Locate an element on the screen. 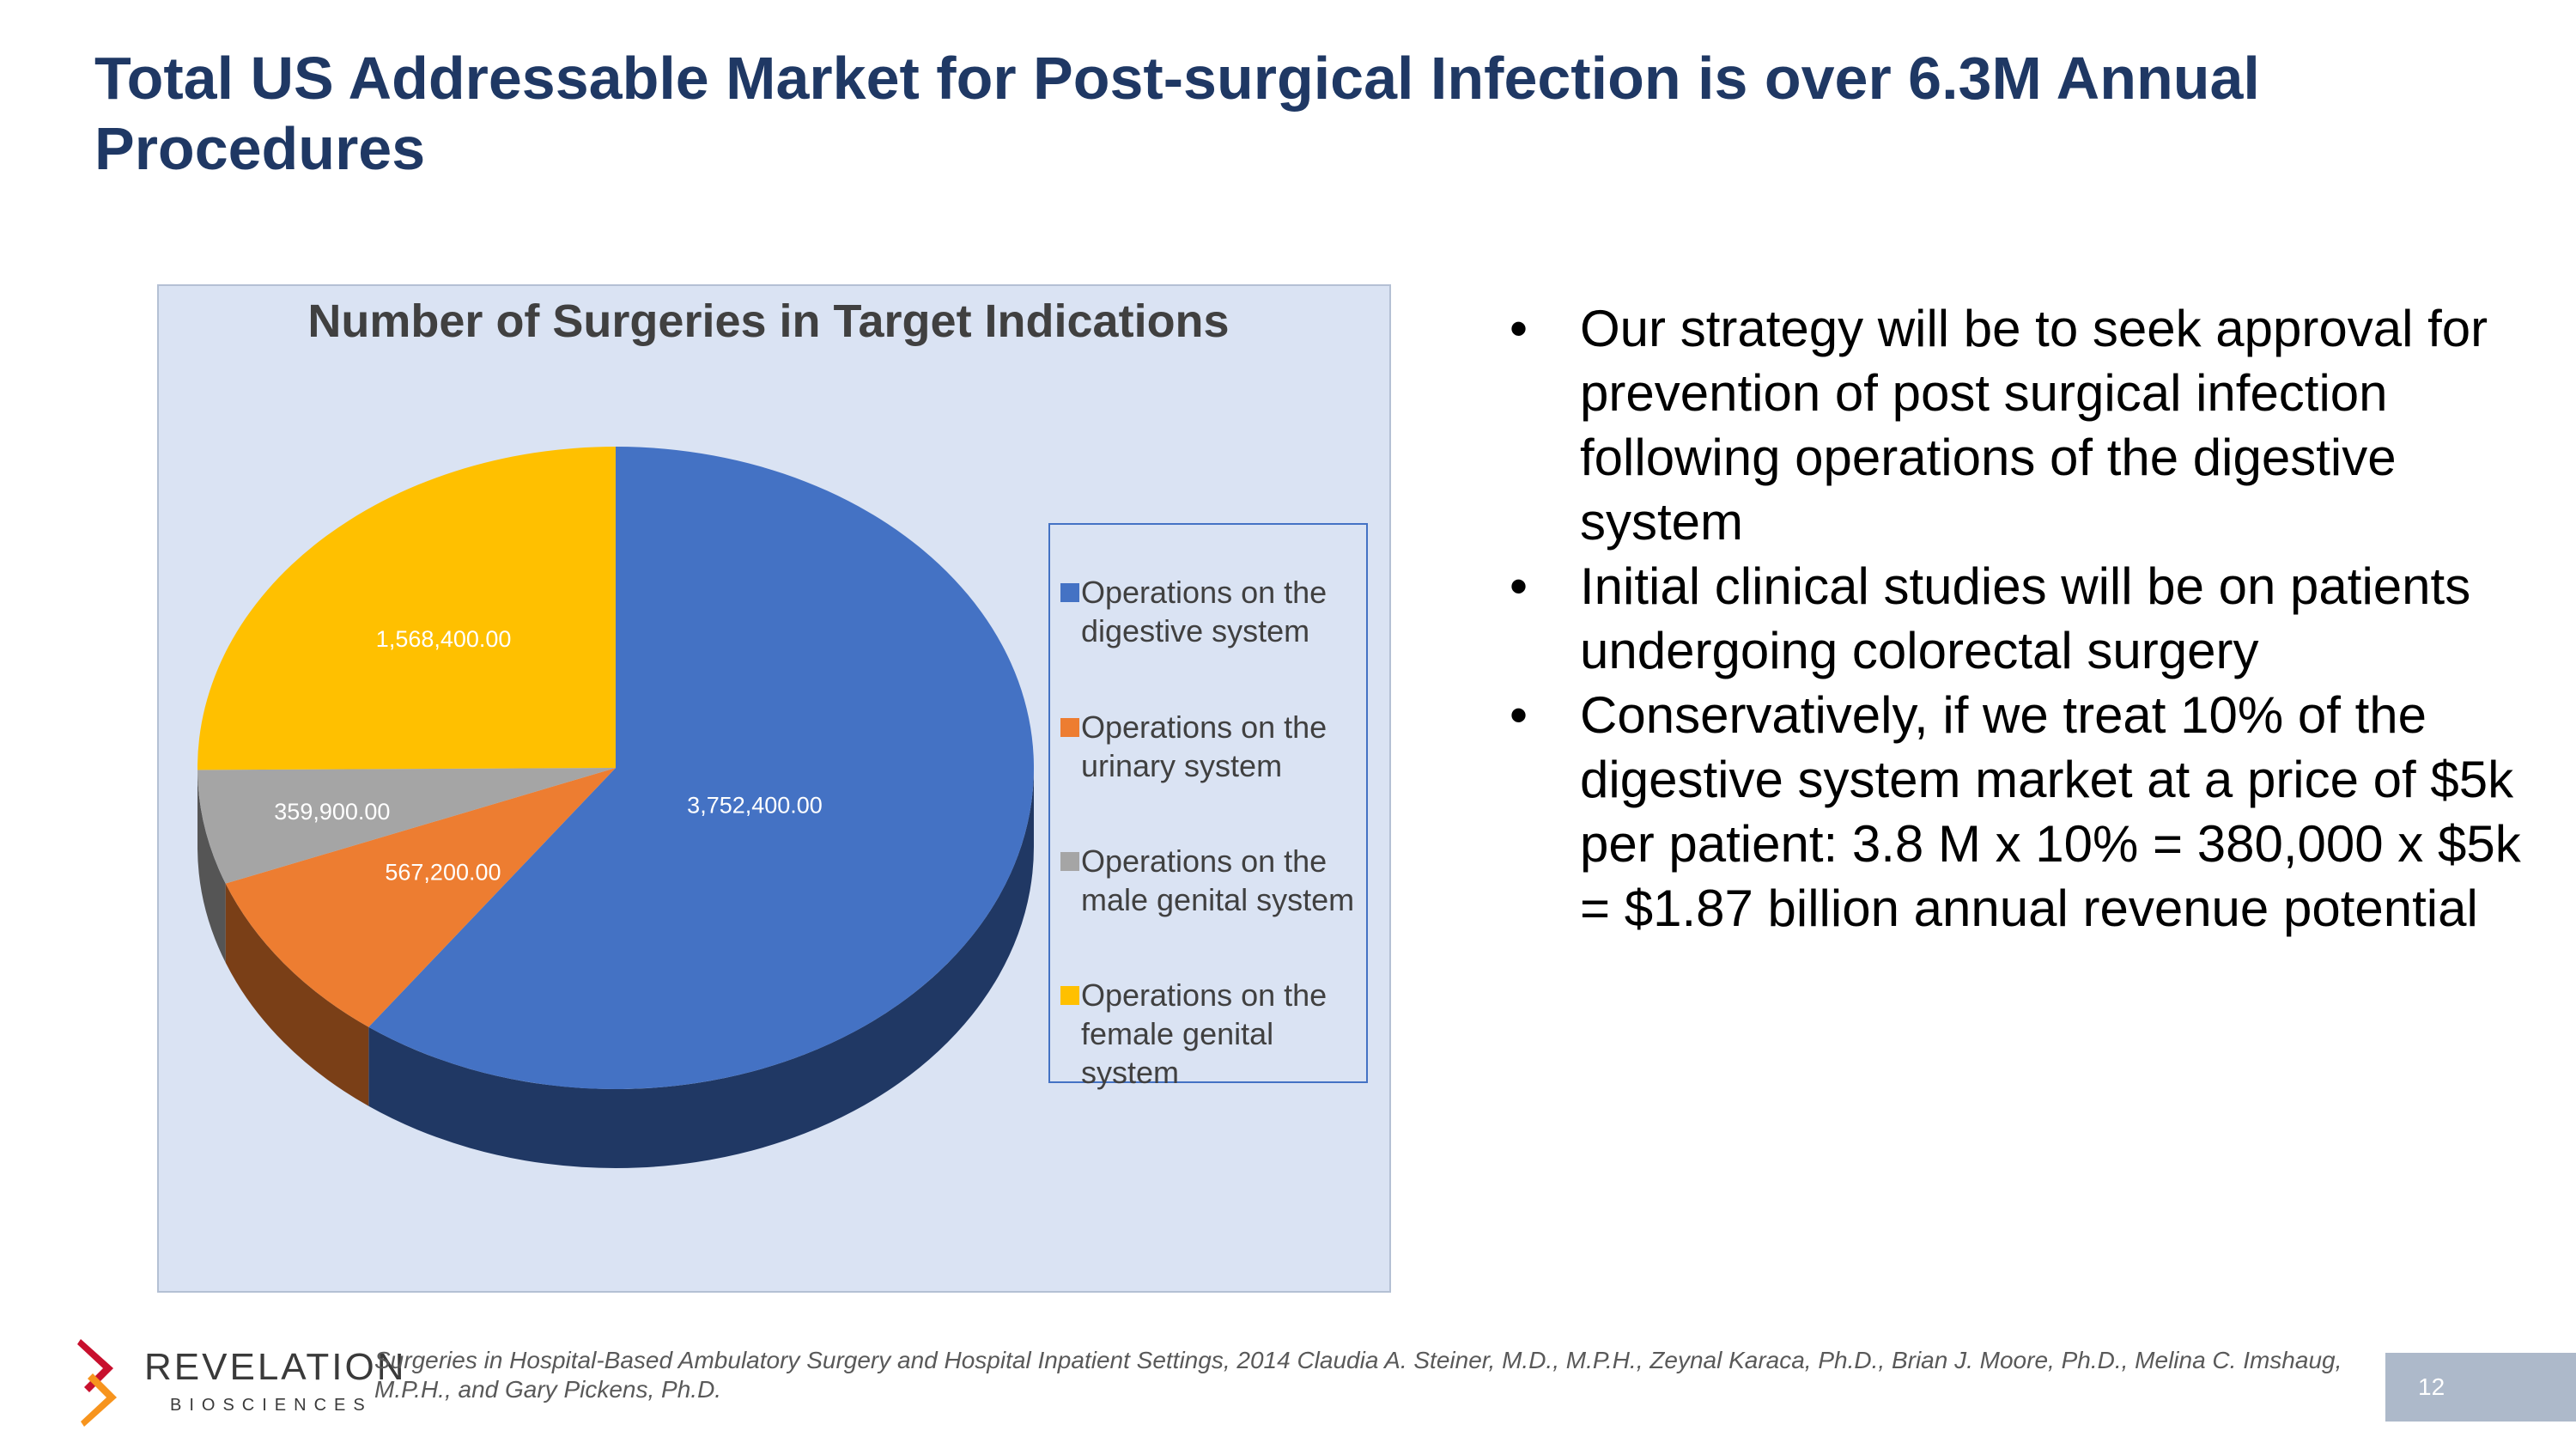 This screenshot has width=2576, height=1449. legend-item: Operations on the male genital system is located at coordinates (1215, 881).